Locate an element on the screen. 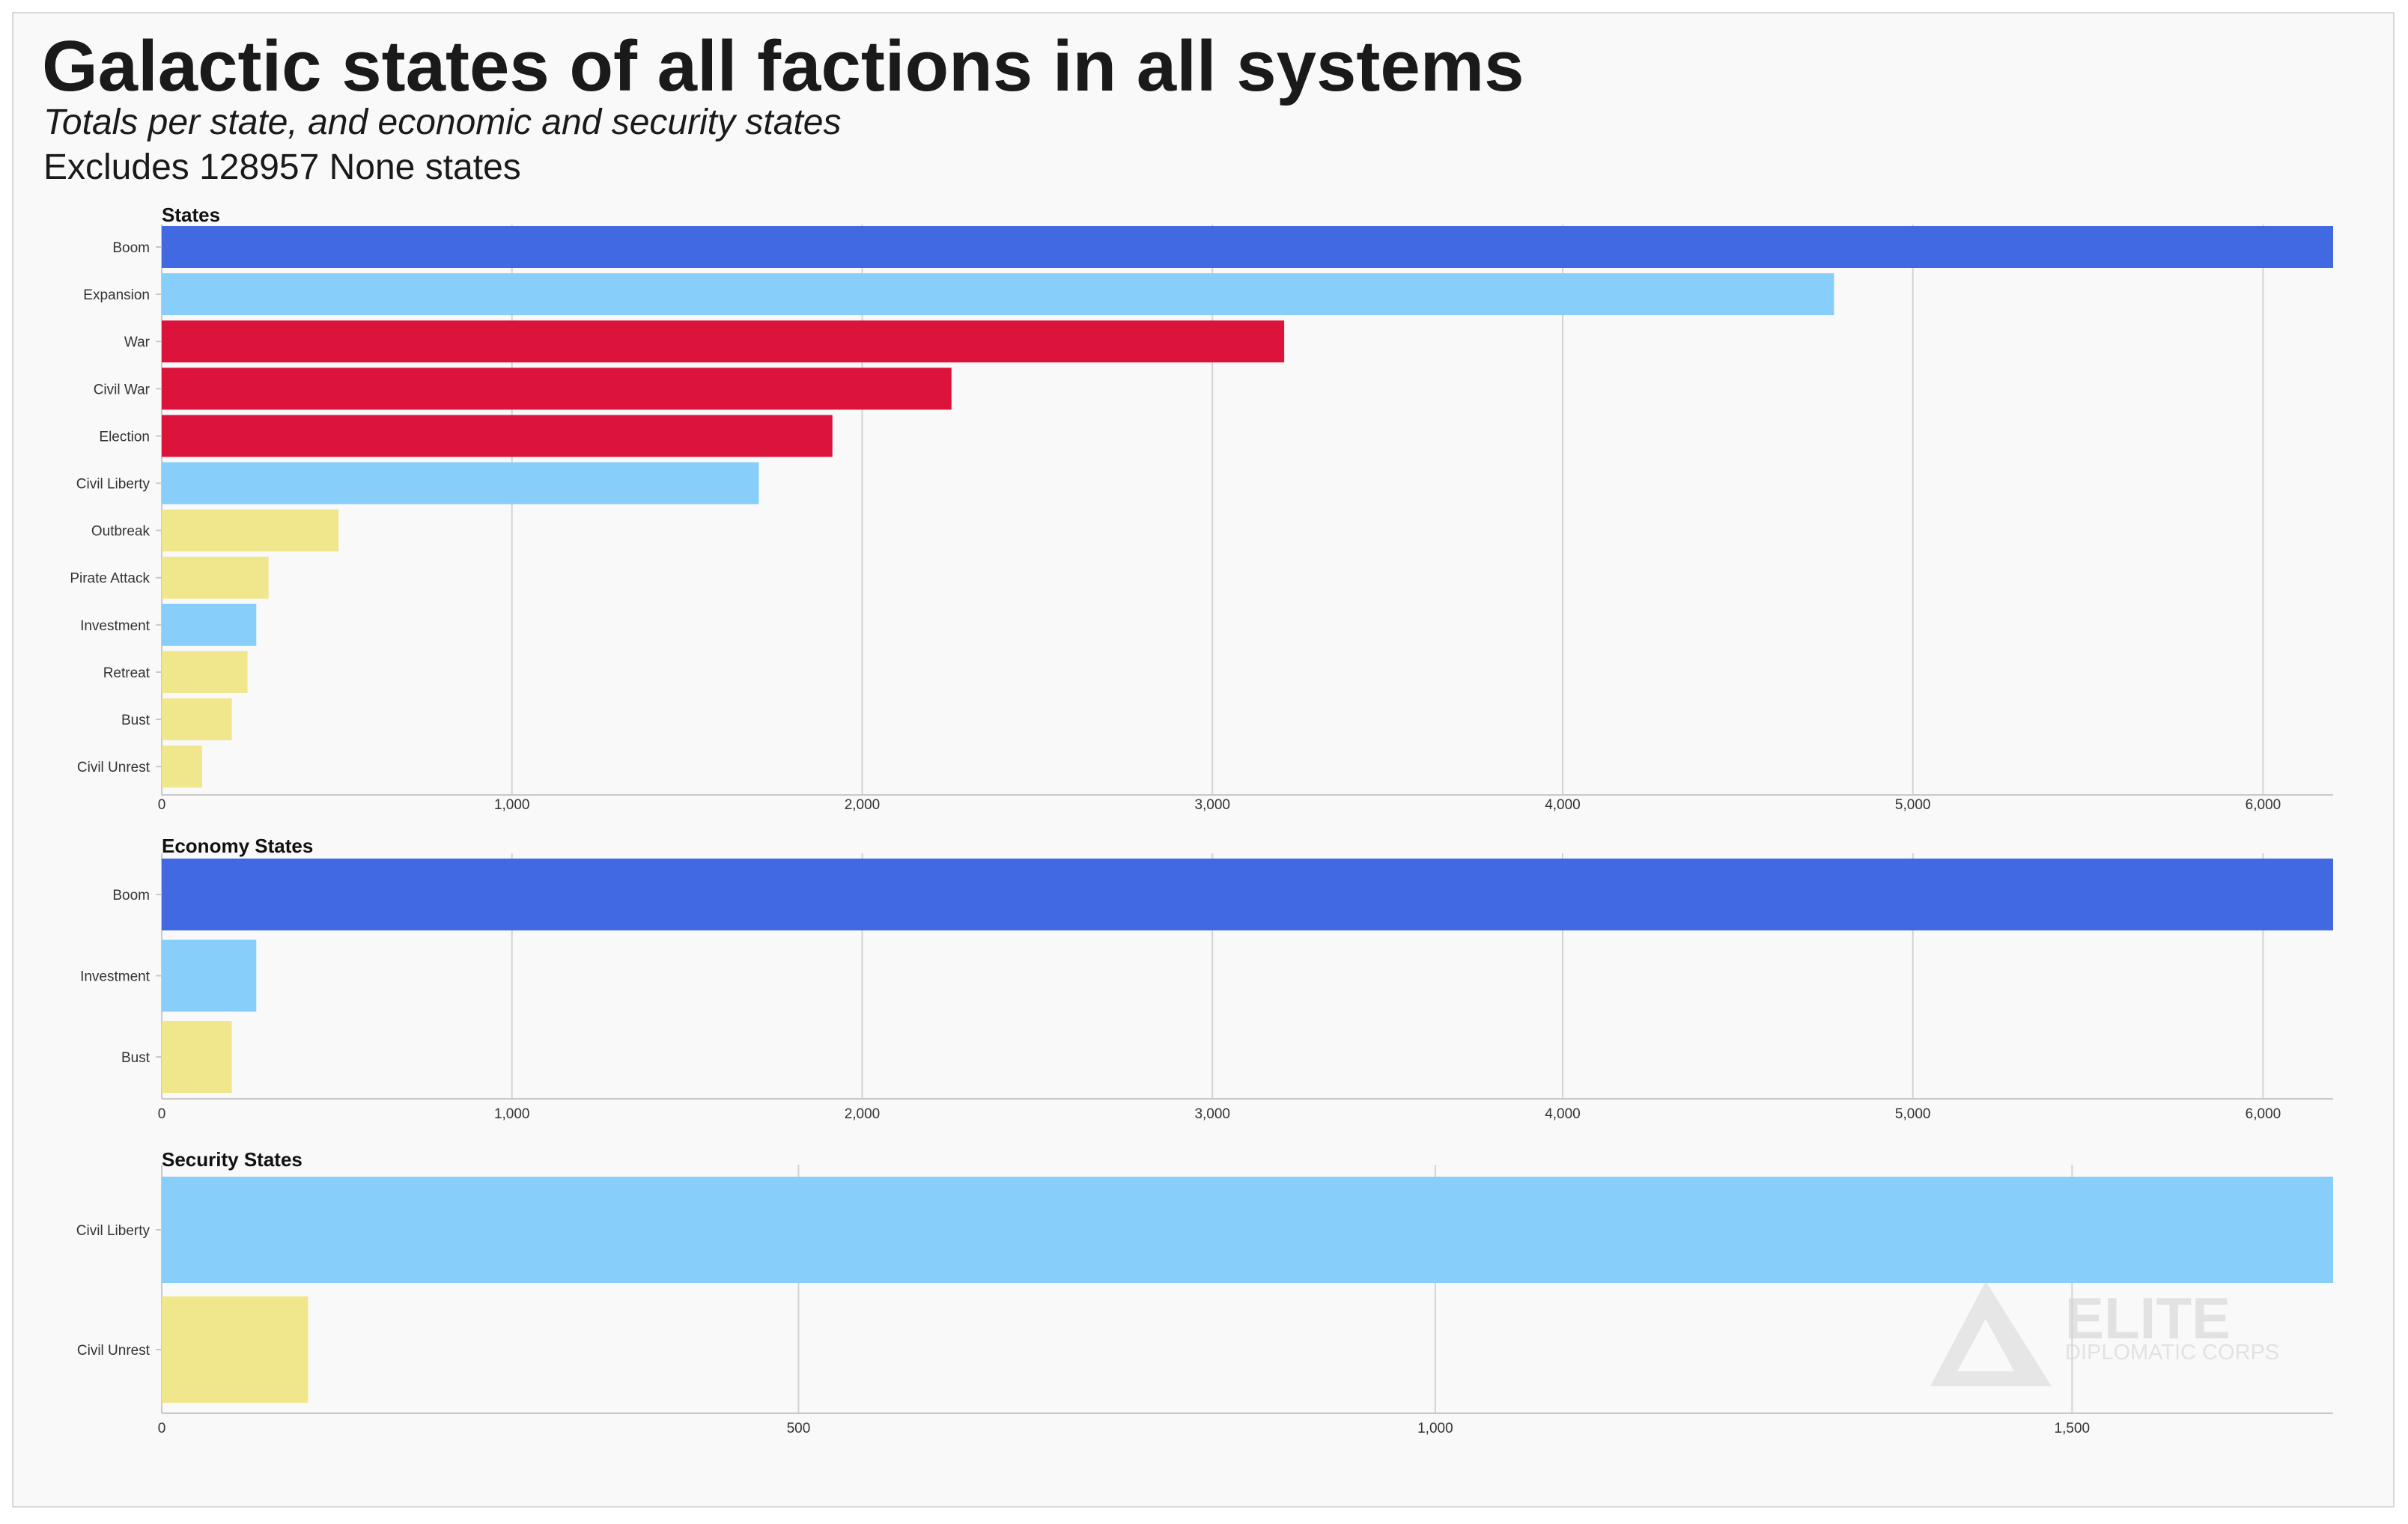 Image resolution: width=2408 pixels, height=1524 pixels. states-category-label: Expansion is located at coordinates (116, 295).